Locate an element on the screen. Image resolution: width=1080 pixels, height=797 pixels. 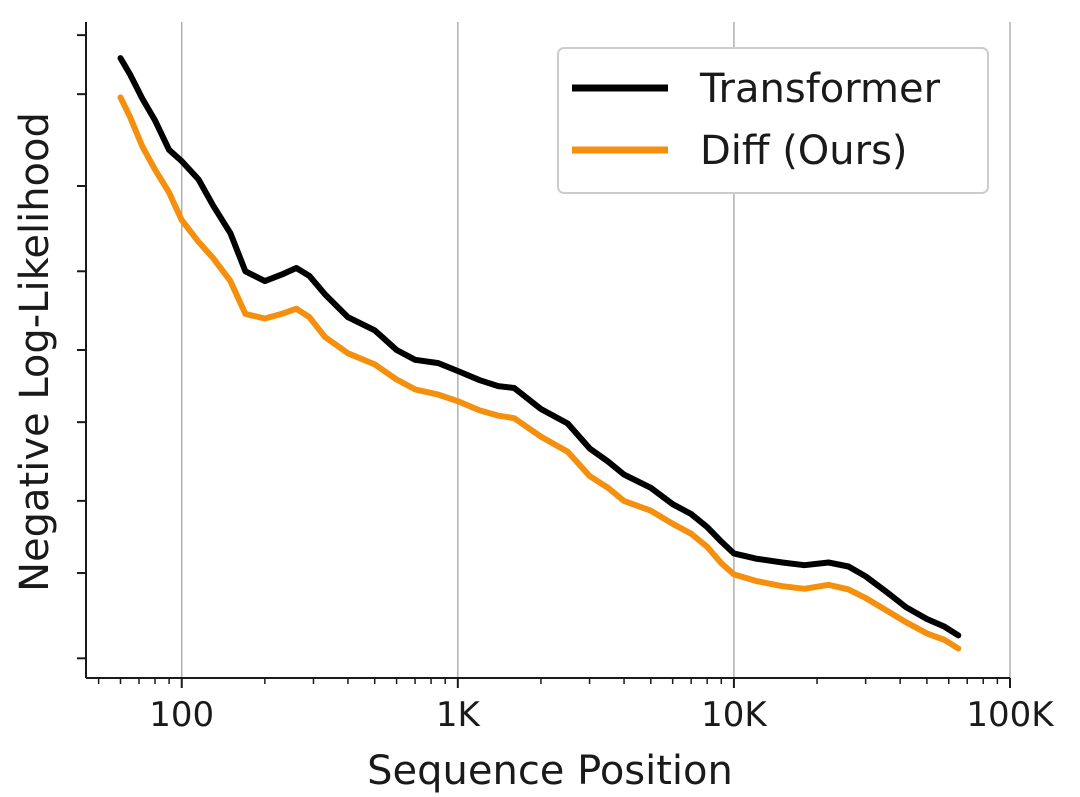
x-tick-label-3: 100K is located at coordinates (1010, 715).